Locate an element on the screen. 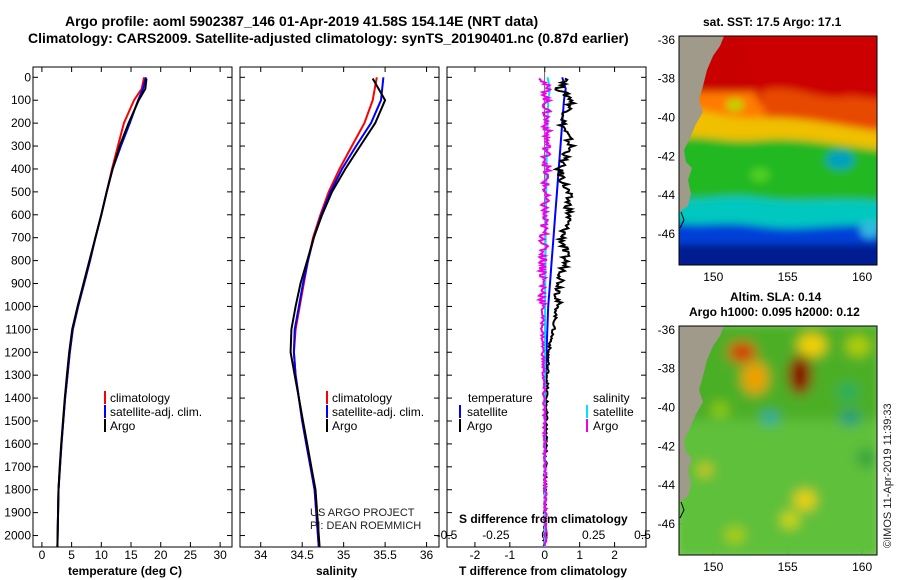 The image size is (900, 580). x-tick-label: 35.5 is located at coordinates (385, 555).